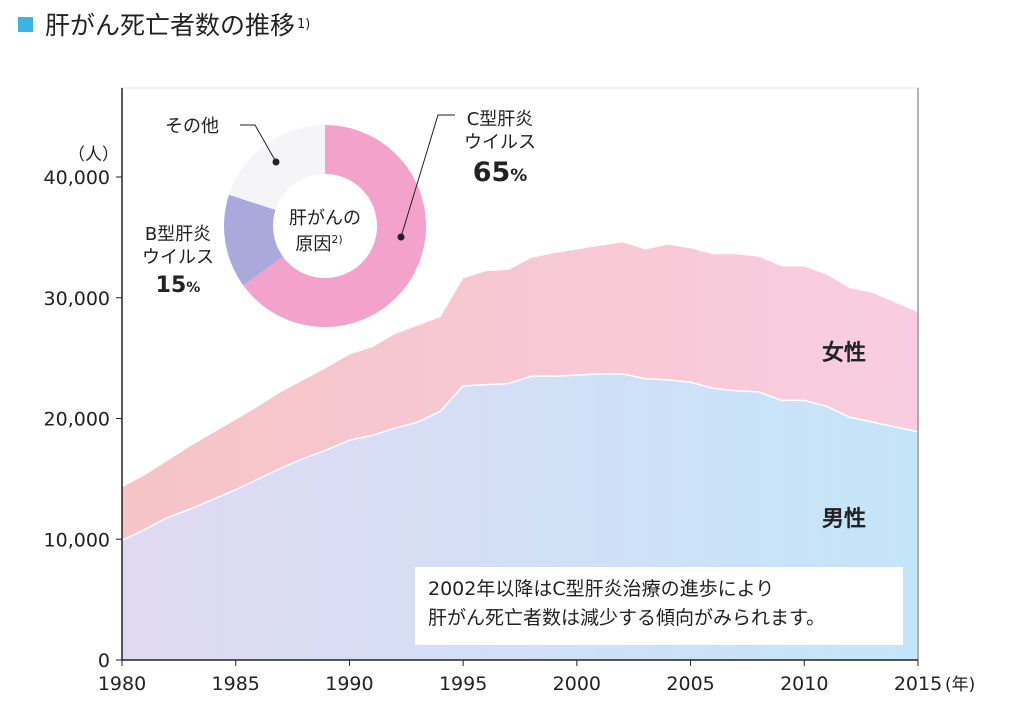  I want to click on leader-line-c, so click(427, 176).